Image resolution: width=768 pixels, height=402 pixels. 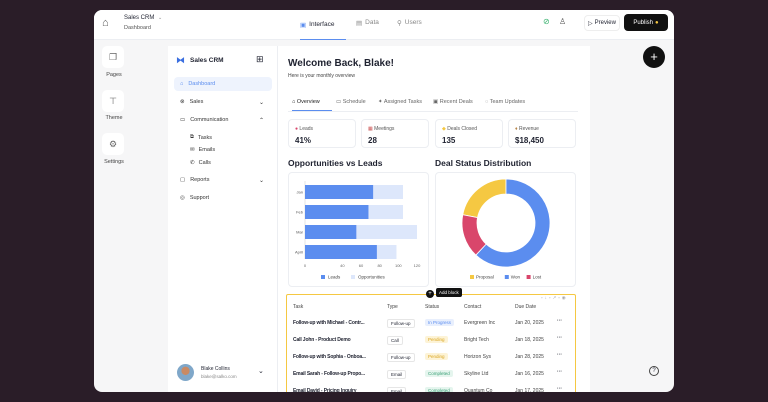 What do you see at coordinates (137, 28) in the screenshot?
I see `page-name: Dashboard` at bounding box center [137, 28].